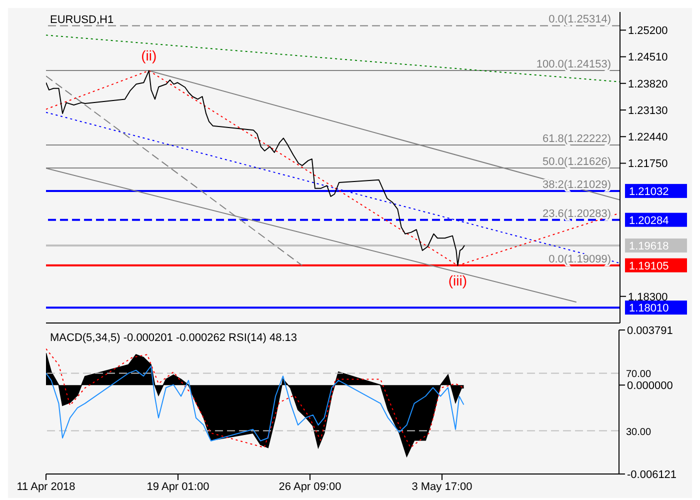 This screenshot has width=700, height=500. Describe the element at coordinates (648, 31) in the screenshot. I see `y-tick-label: 1.25200` at that location.